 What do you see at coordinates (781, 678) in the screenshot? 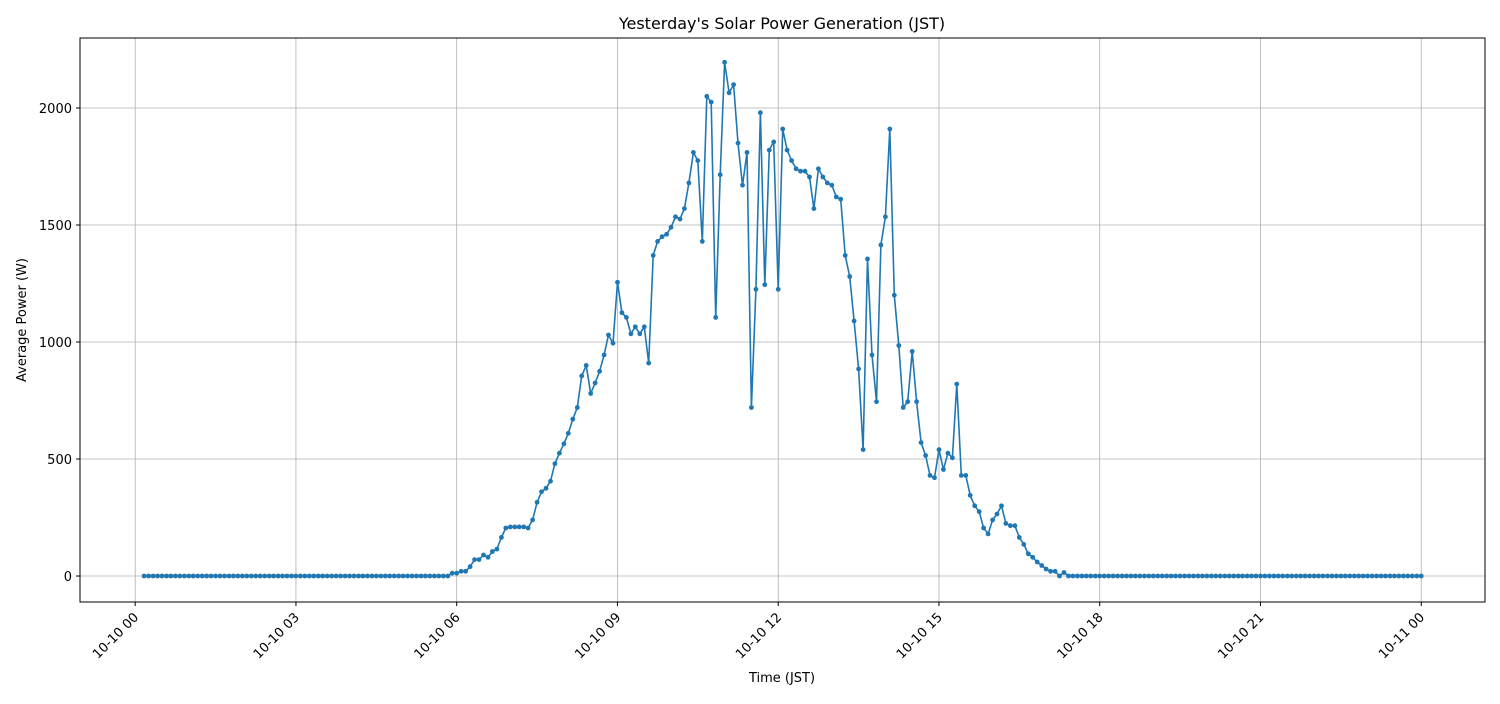
I see `x-axis-label: Time (JST)` at bounding box center [781, 678].